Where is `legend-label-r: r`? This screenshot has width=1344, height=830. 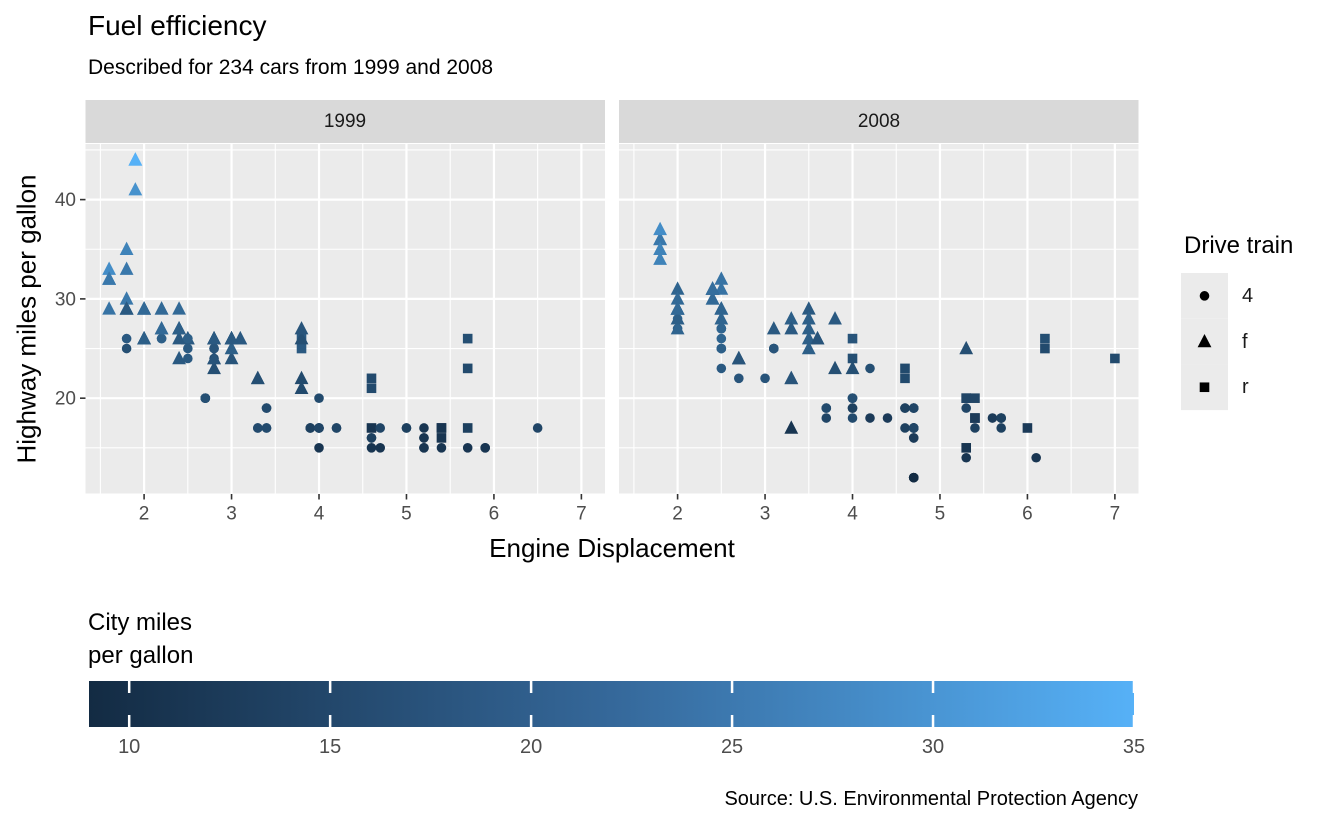 legend-label-r: r is located at coordinates (1245, 387).